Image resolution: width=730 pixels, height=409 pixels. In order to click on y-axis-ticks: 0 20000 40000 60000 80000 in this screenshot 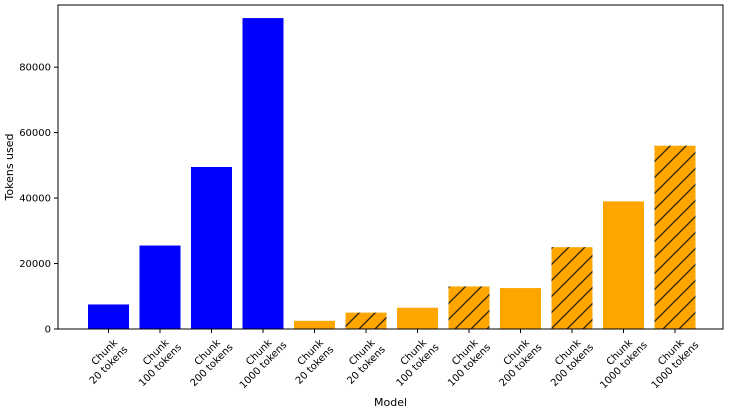, I will do `click(38, 199)`.